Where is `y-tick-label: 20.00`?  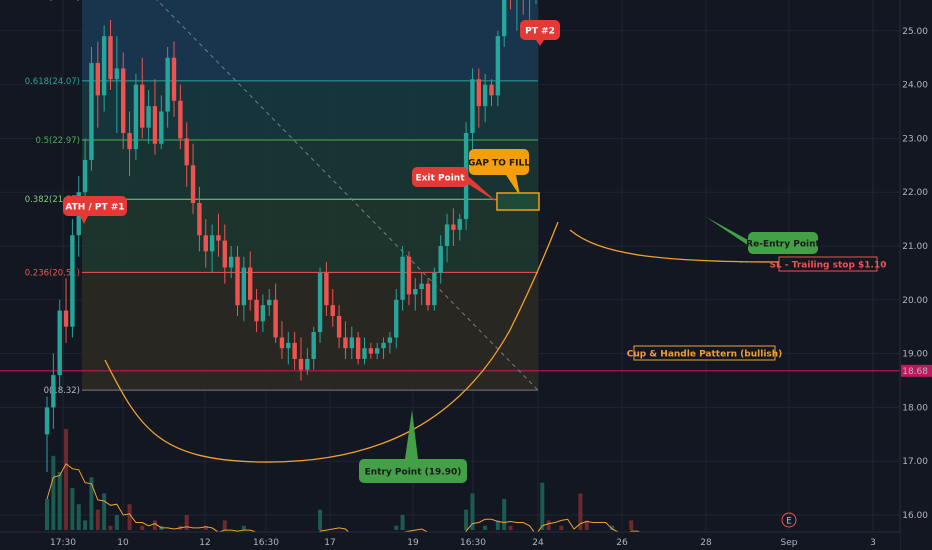
y-tick-label: 20.00 is located at coordinates (915, 301).